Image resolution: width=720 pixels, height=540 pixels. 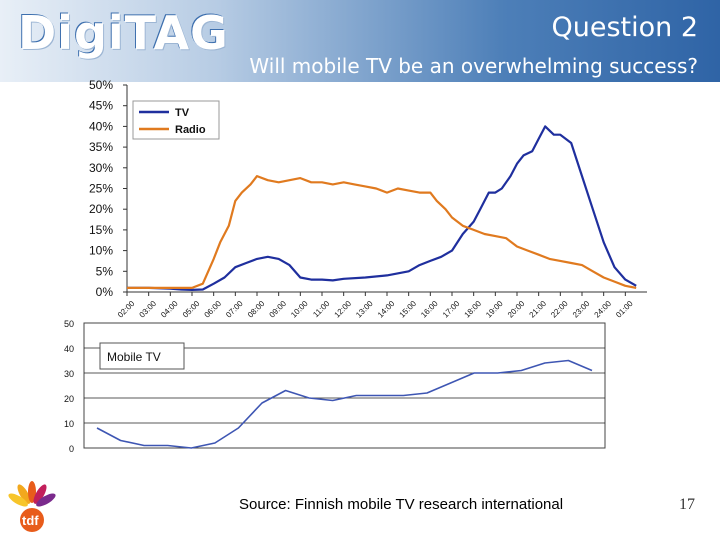 I want to click on tdf-flower-icon, so click(x=32, y=506).